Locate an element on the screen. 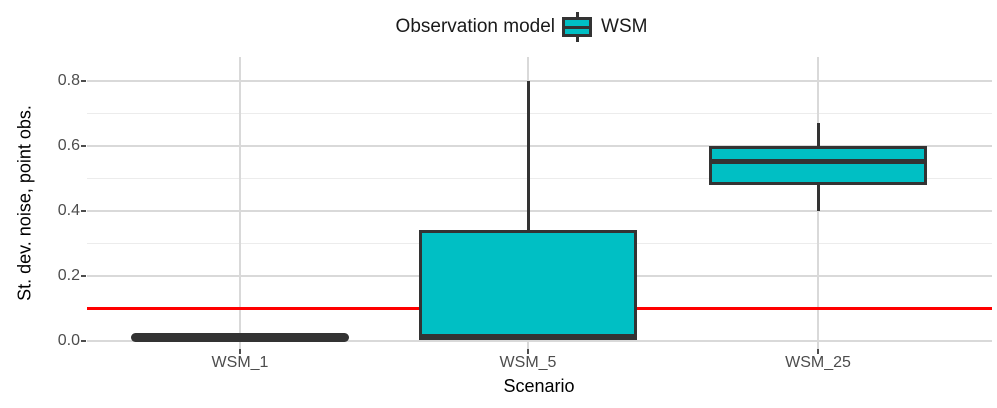 The width and height of the screenshot is (997, 408). x-tick-label: WSM_5 is located at coordinates (528, 362).